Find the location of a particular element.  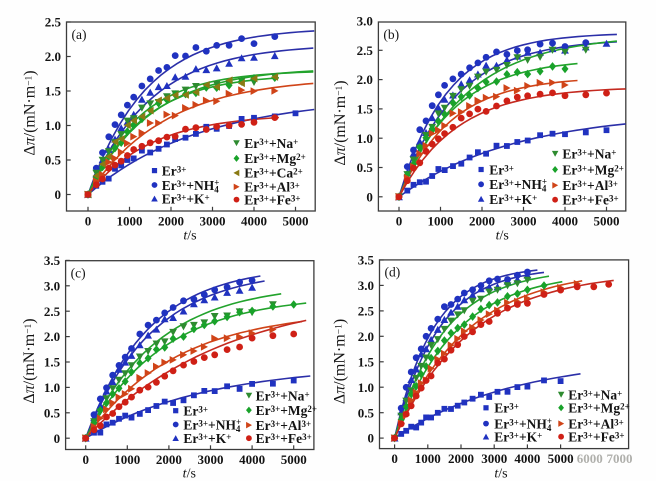

svg-text: (d) is located at coordinates (393, 272).